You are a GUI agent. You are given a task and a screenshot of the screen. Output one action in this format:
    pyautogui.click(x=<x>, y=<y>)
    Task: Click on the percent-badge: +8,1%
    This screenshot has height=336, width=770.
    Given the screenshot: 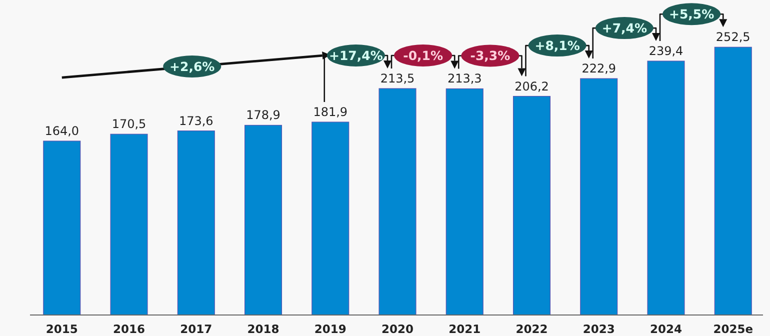 What is the action you would take?
    pyautogui.click(x=557, y=45)
    